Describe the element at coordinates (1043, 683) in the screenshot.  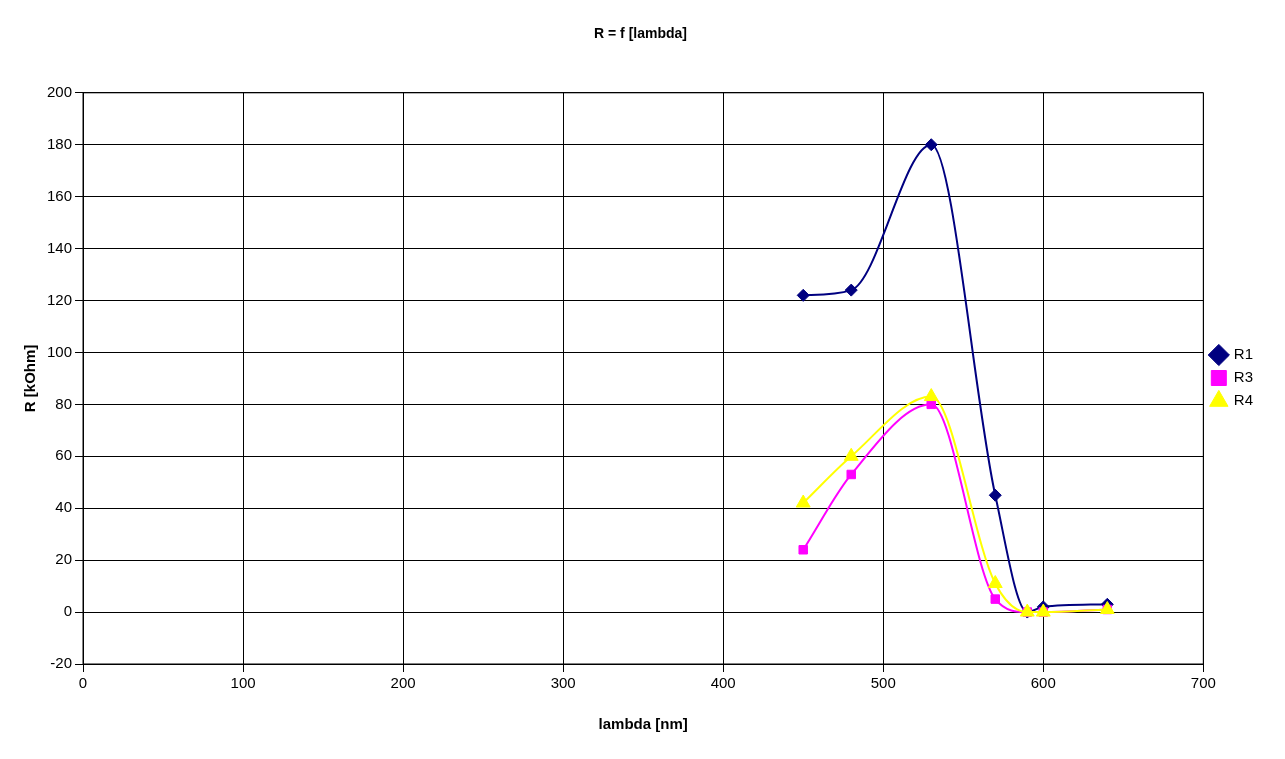
I see `x-tick-label: 600` at that location.